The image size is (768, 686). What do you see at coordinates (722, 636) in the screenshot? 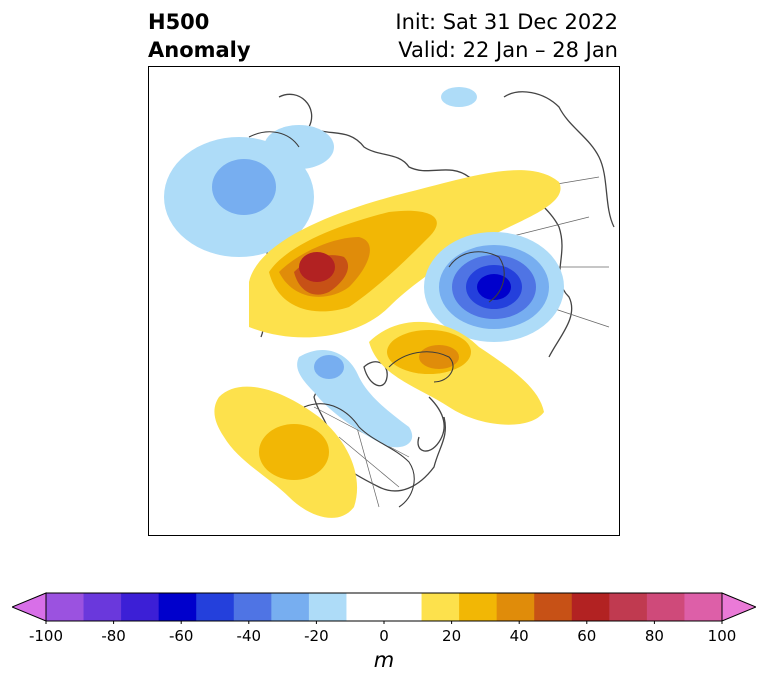
I see `colorbar-tick-label: 100` at bounding box center [722, 636].